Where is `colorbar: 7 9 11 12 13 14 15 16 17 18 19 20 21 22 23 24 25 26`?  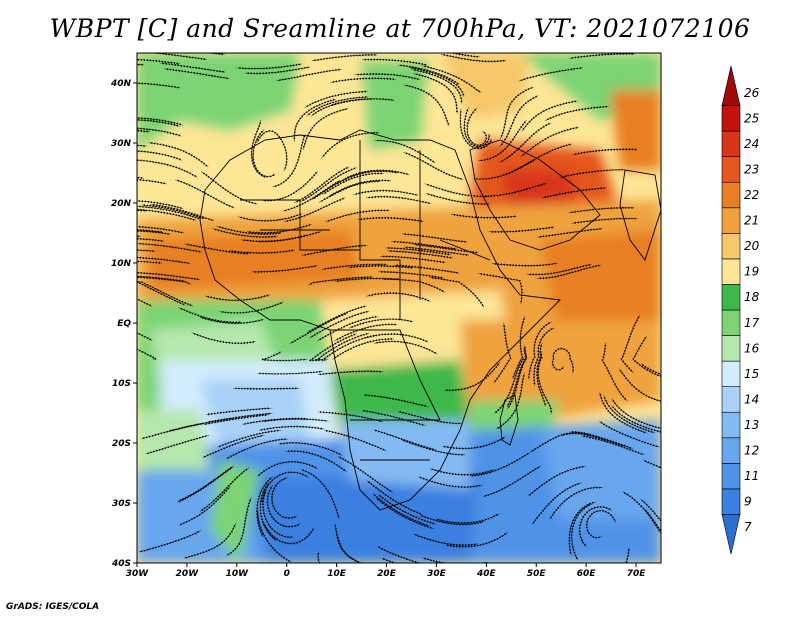 colorbar: 7 9 11 12 13 14 15 16 17 18 19 20 21 22 23 24 25 26 is located at coordinates (740, 310).